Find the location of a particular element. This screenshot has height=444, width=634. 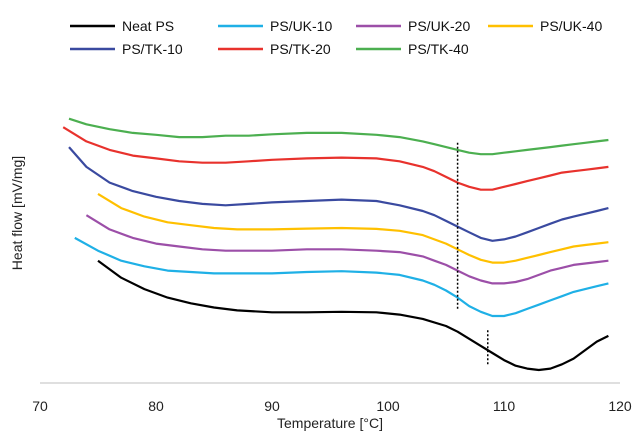

x-tick-label: 100 is located at coordinates (388, 406).